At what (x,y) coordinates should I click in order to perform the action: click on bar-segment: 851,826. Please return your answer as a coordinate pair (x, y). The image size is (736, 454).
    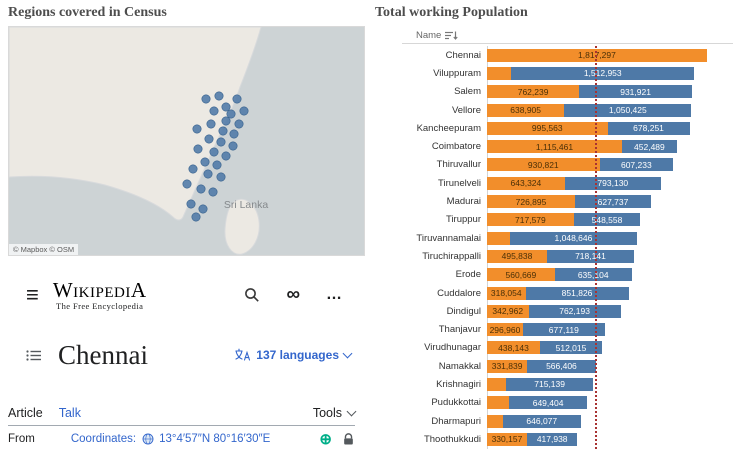
    Looking at the image, I should click on (577, 293).